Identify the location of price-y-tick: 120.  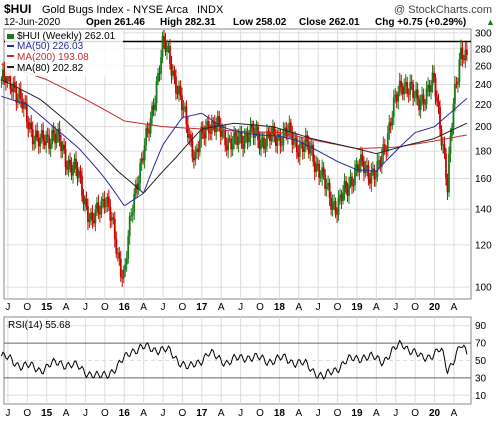
(483, 245).